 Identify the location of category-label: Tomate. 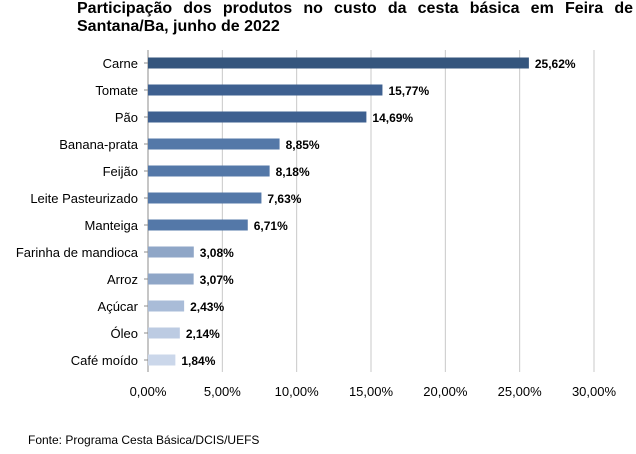
(116, 90).